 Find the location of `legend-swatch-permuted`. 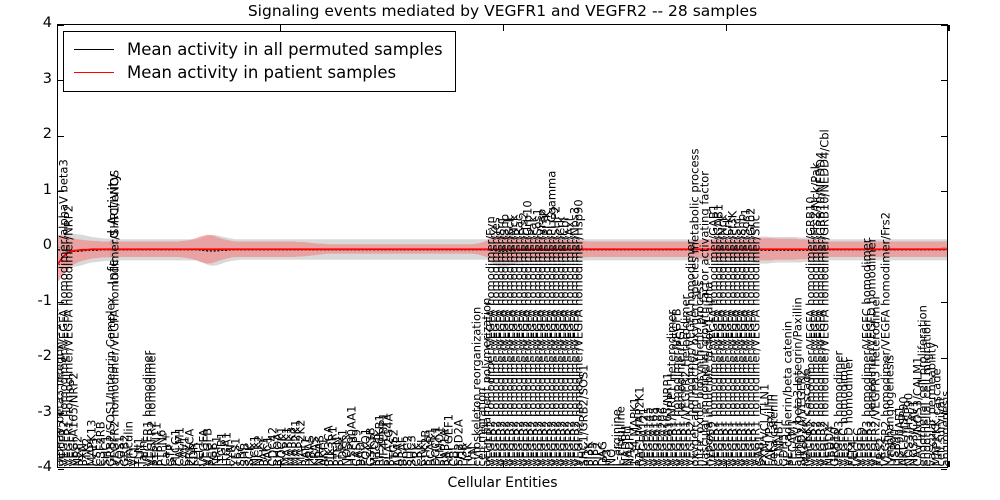

legend-swatch-permuted is located at coordinates (94, 49).